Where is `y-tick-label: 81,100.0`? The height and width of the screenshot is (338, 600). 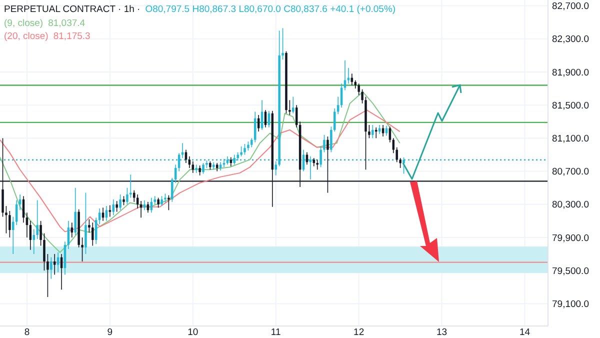 y-tick-label: 81,100.0 is located at coordinates (570, 139).